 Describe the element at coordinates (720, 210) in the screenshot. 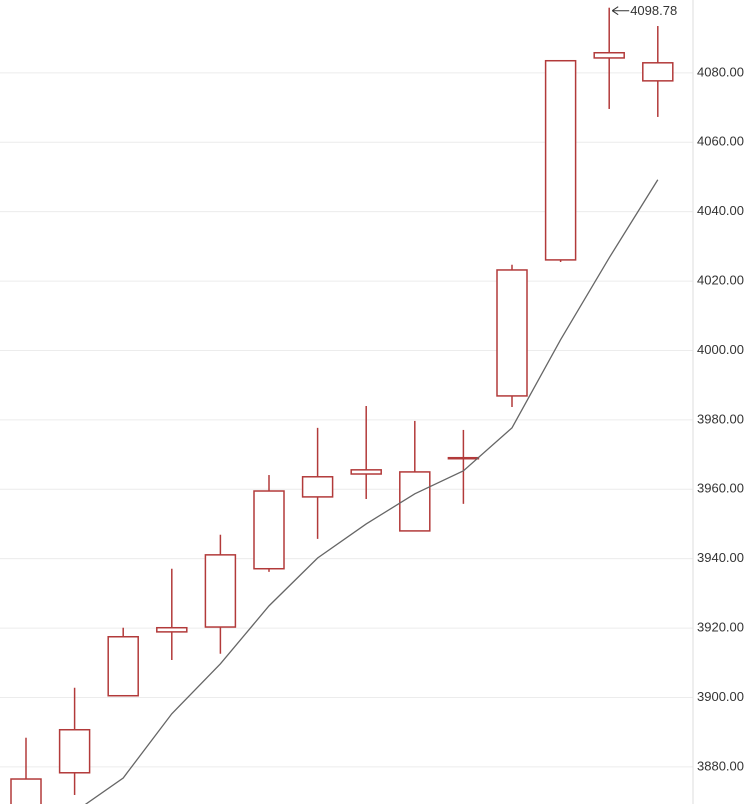

I see `y-tick-label: 4040.00` at that location.